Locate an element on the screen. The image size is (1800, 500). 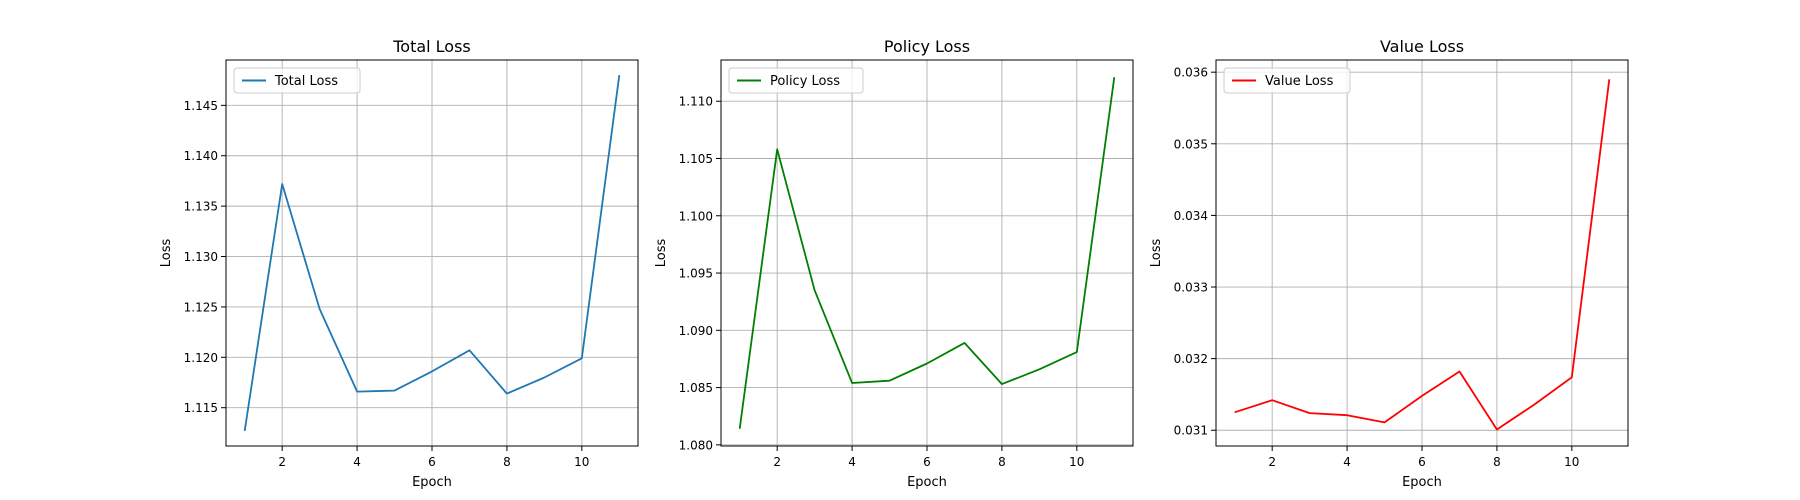
y-tick-label: 1.130 is located at coordinates (201, 257).